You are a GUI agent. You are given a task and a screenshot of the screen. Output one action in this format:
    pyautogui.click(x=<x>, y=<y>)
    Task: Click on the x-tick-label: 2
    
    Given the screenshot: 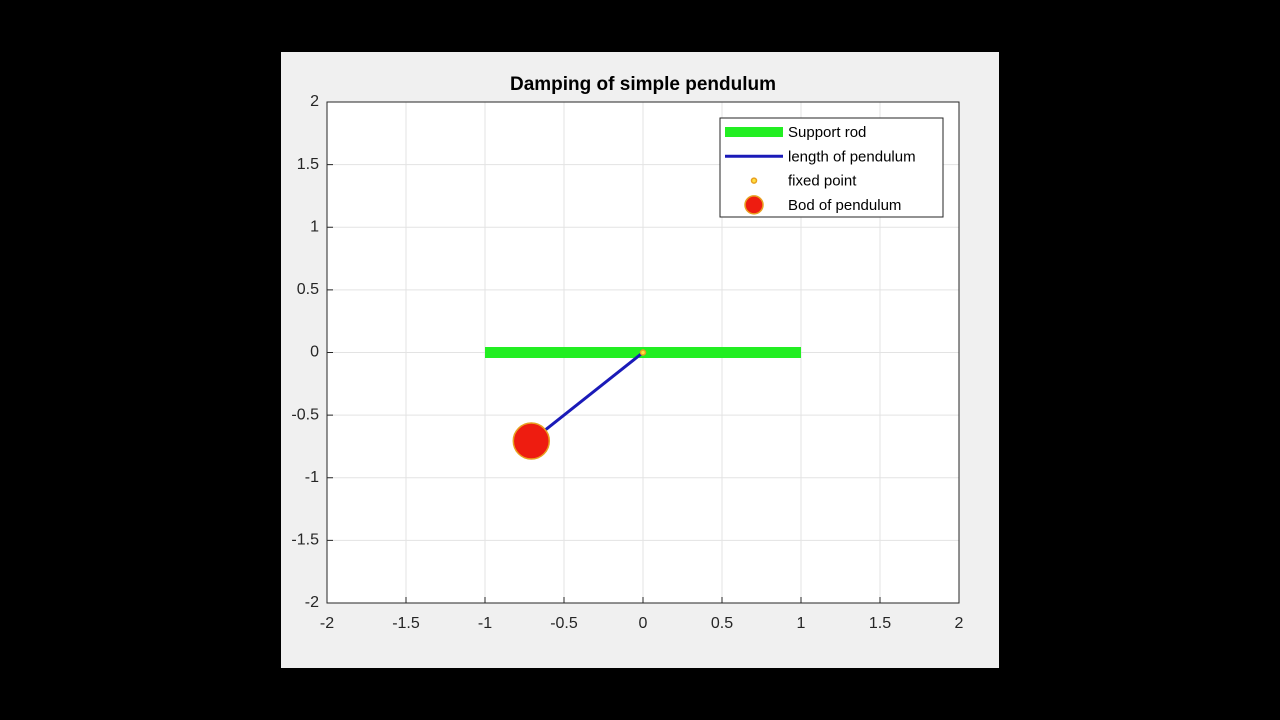 What is the action you would take?
    pyautogui.click(x=959, y=623)
    